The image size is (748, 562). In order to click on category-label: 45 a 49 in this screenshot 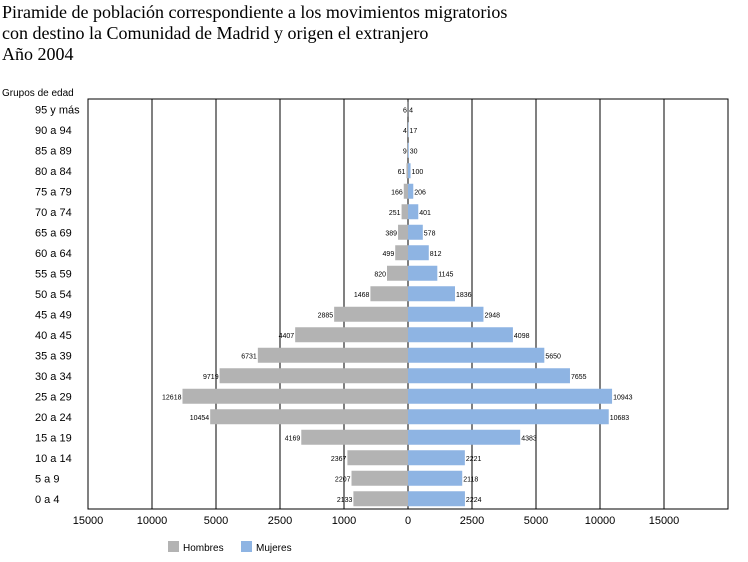, I will do `click(53, 315)`.